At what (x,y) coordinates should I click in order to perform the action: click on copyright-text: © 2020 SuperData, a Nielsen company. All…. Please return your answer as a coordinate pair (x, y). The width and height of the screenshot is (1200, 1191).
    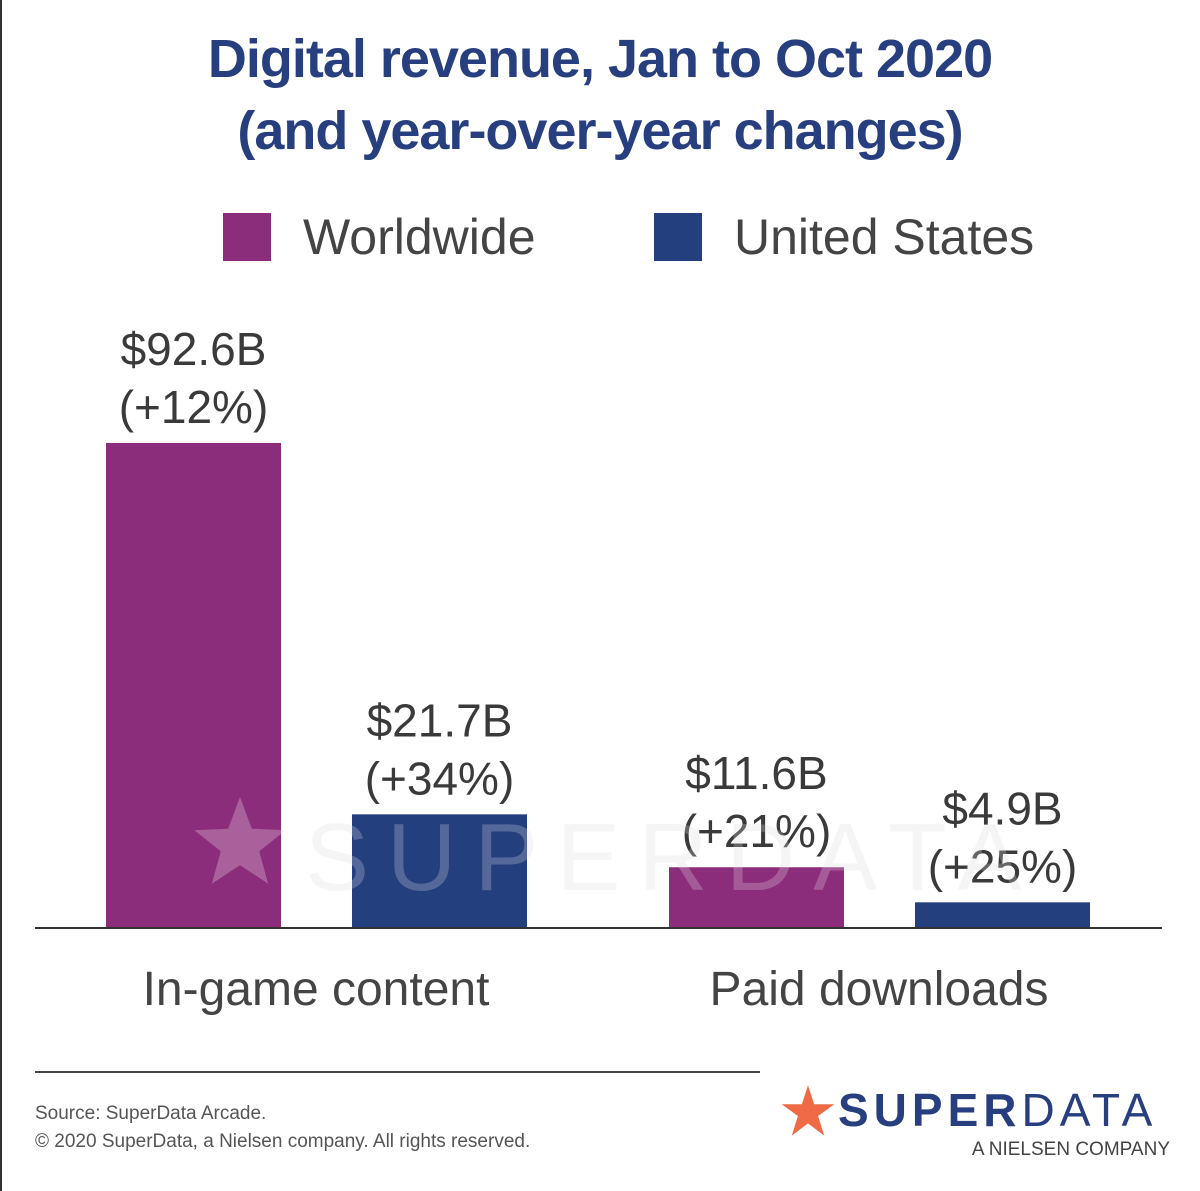
    Looking at the image, I should click on (283, 1141).